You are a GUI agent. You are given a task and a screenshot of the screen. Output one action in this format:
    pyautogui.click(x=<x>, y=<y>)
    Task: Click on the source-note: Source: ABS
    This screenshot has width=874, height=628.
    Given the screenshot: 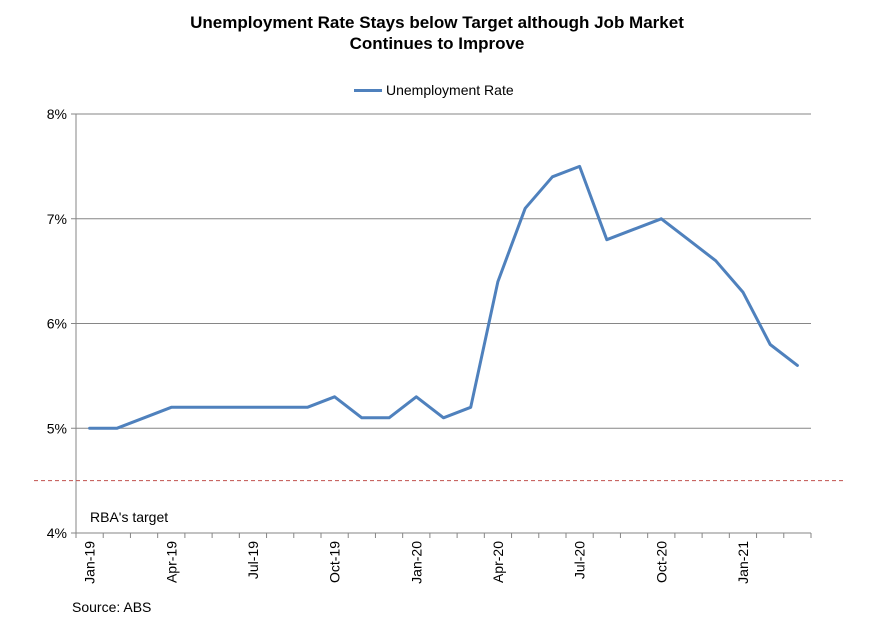 What is the action you would take?
    pyautogui.click(x=112, y=607)
    